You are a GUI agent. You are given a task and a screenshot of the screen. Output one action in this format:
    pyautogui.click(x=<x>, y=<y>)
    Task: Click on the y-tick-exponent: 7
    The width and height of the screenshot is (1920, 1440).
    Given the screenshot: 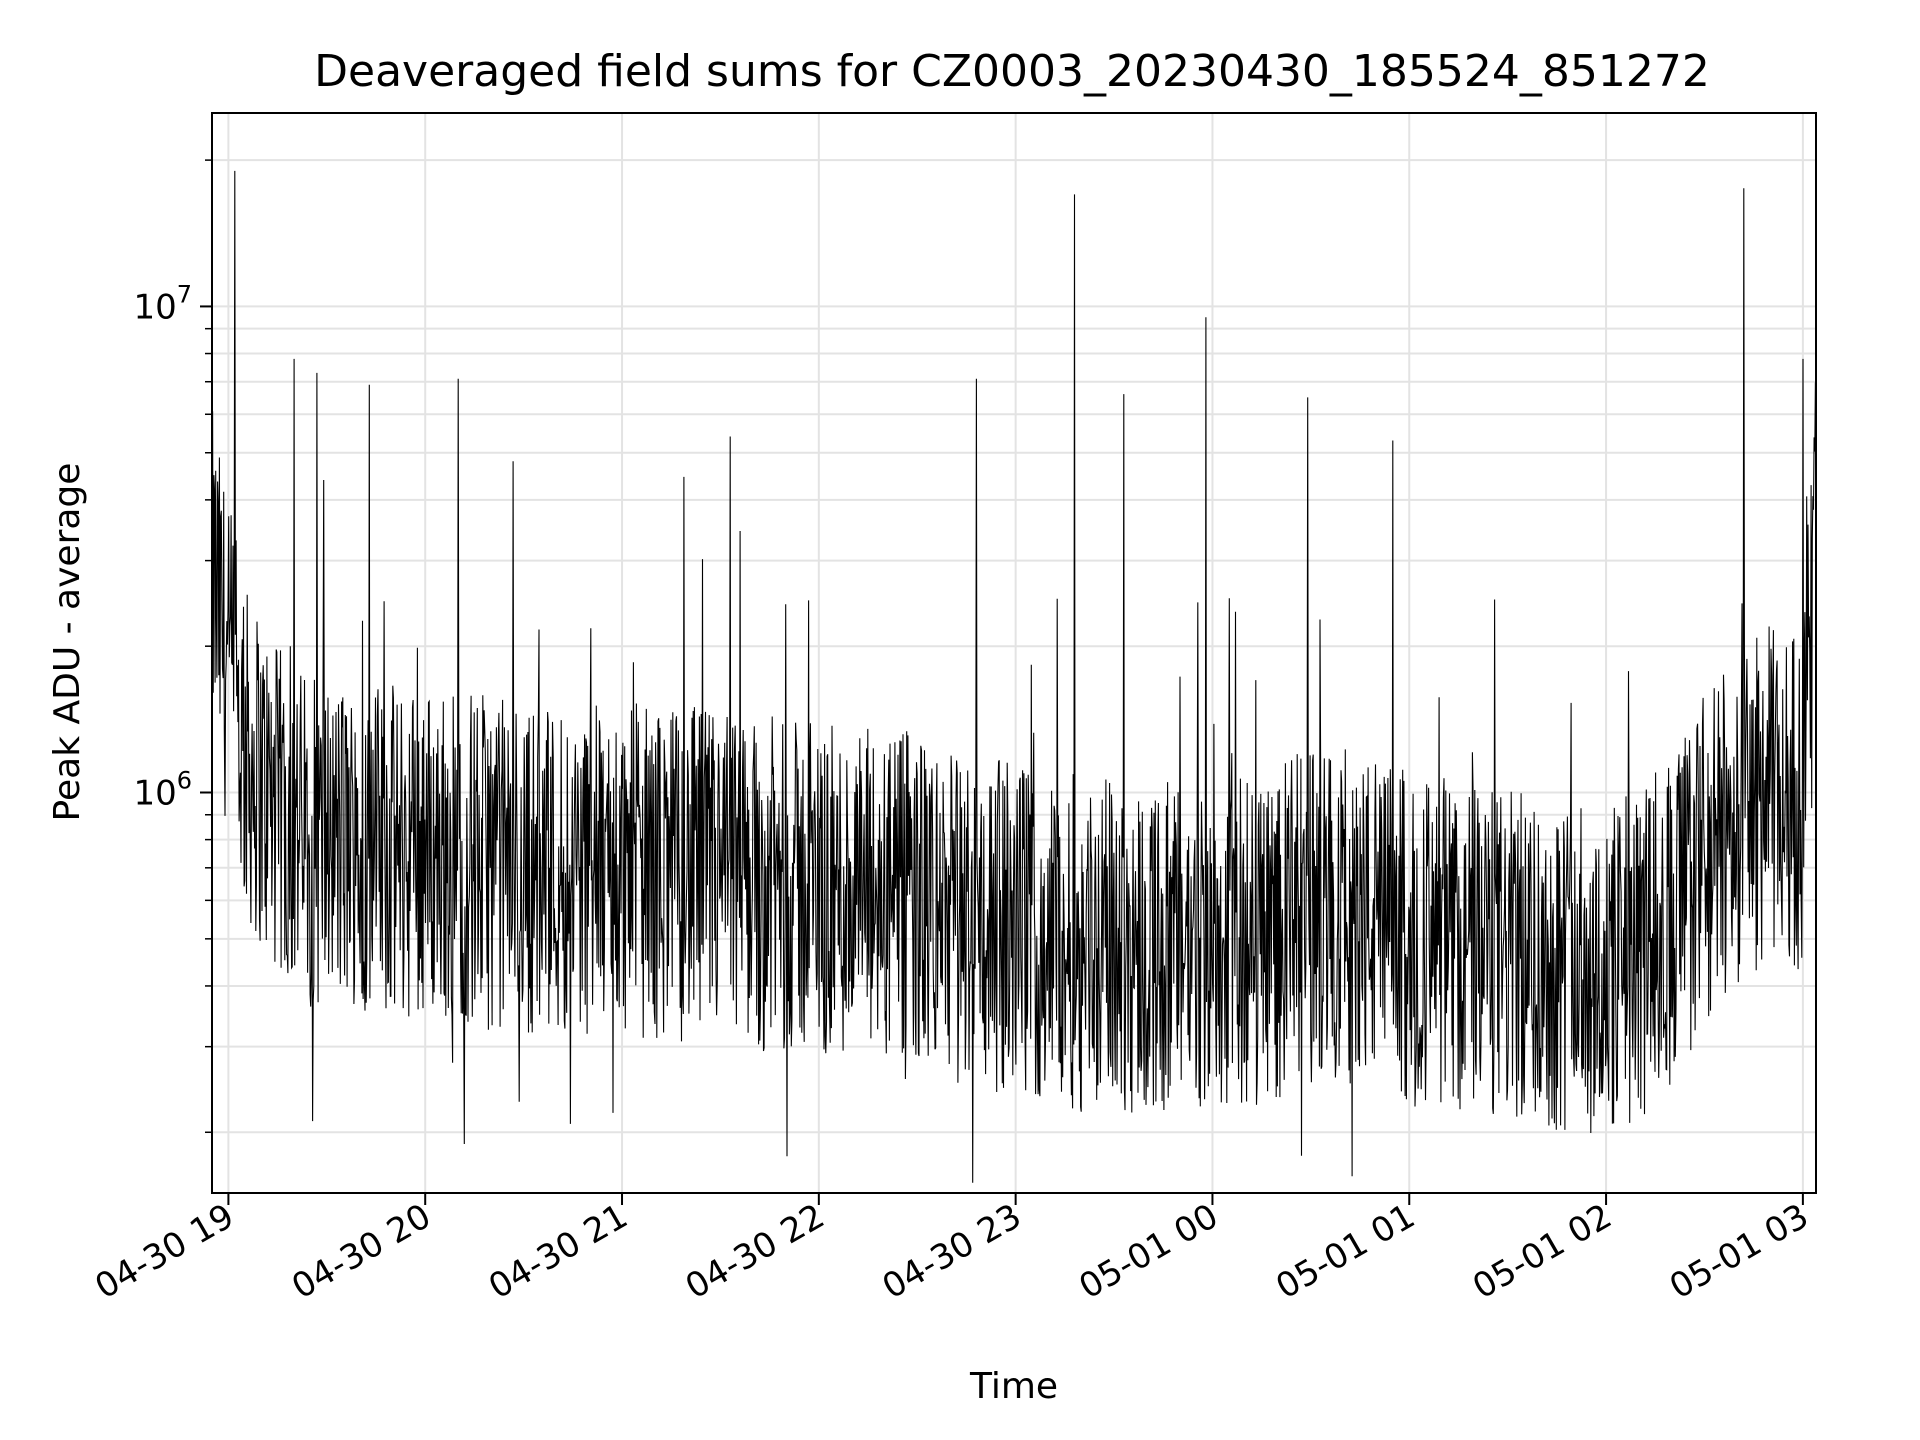 What is the action you would take?
    pyautogui.click(x=184, y=294)
    